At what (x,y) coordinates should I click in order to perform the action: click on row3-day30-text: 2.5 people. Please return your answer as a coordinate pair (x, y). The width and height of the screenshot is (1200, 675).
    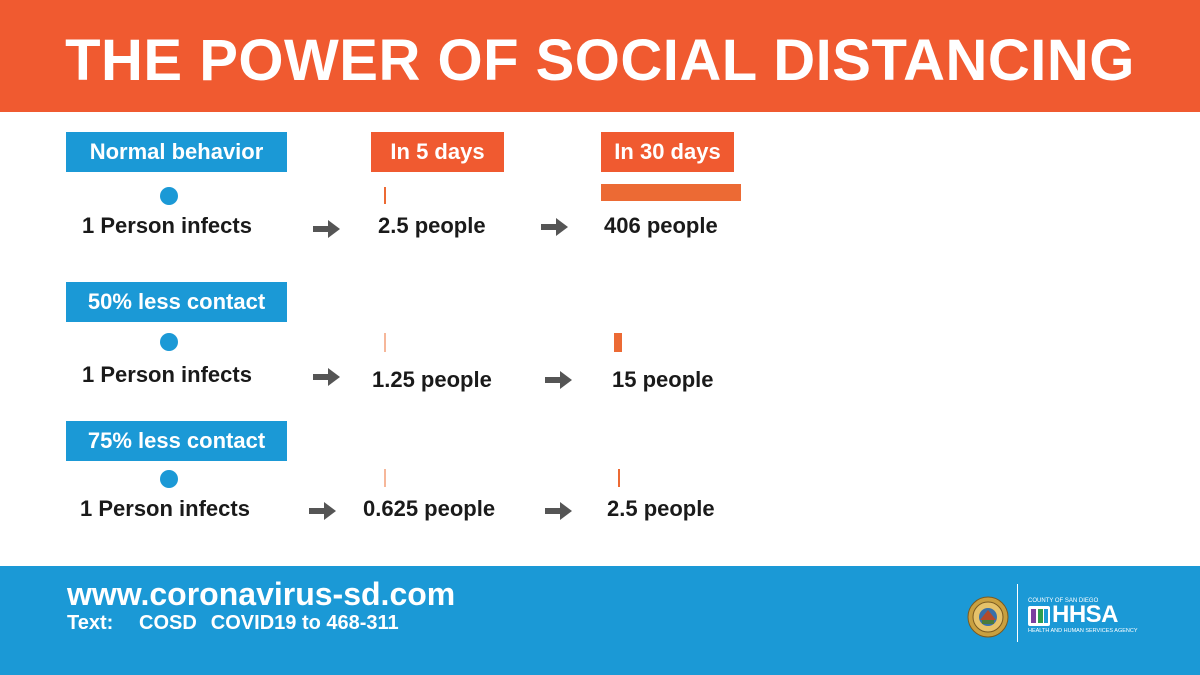
    Looking at the image, I should click on (661, 508).